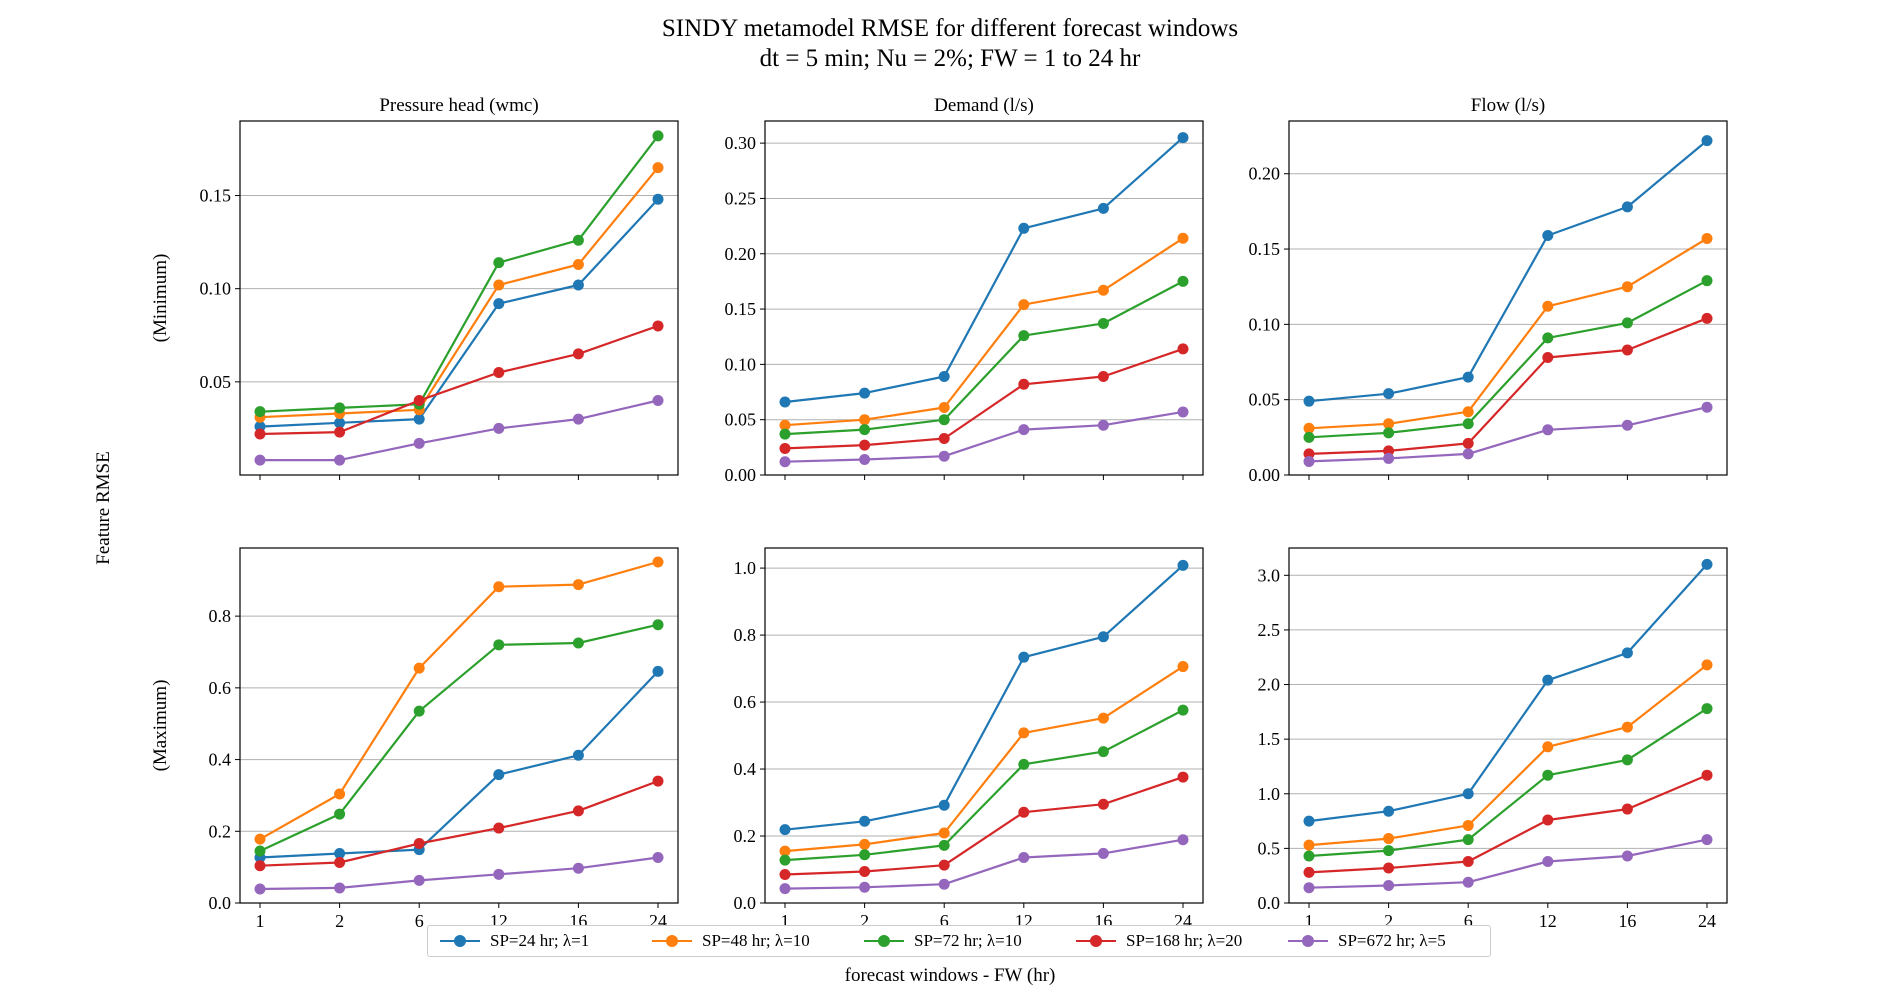 This screenshot has width=1900, height=1000. What do you see at coordinates (1170, 941) in the screenshot?
I see `legend-entry: SP=168 hr; λ=20` at bounding box center [1170, 941].